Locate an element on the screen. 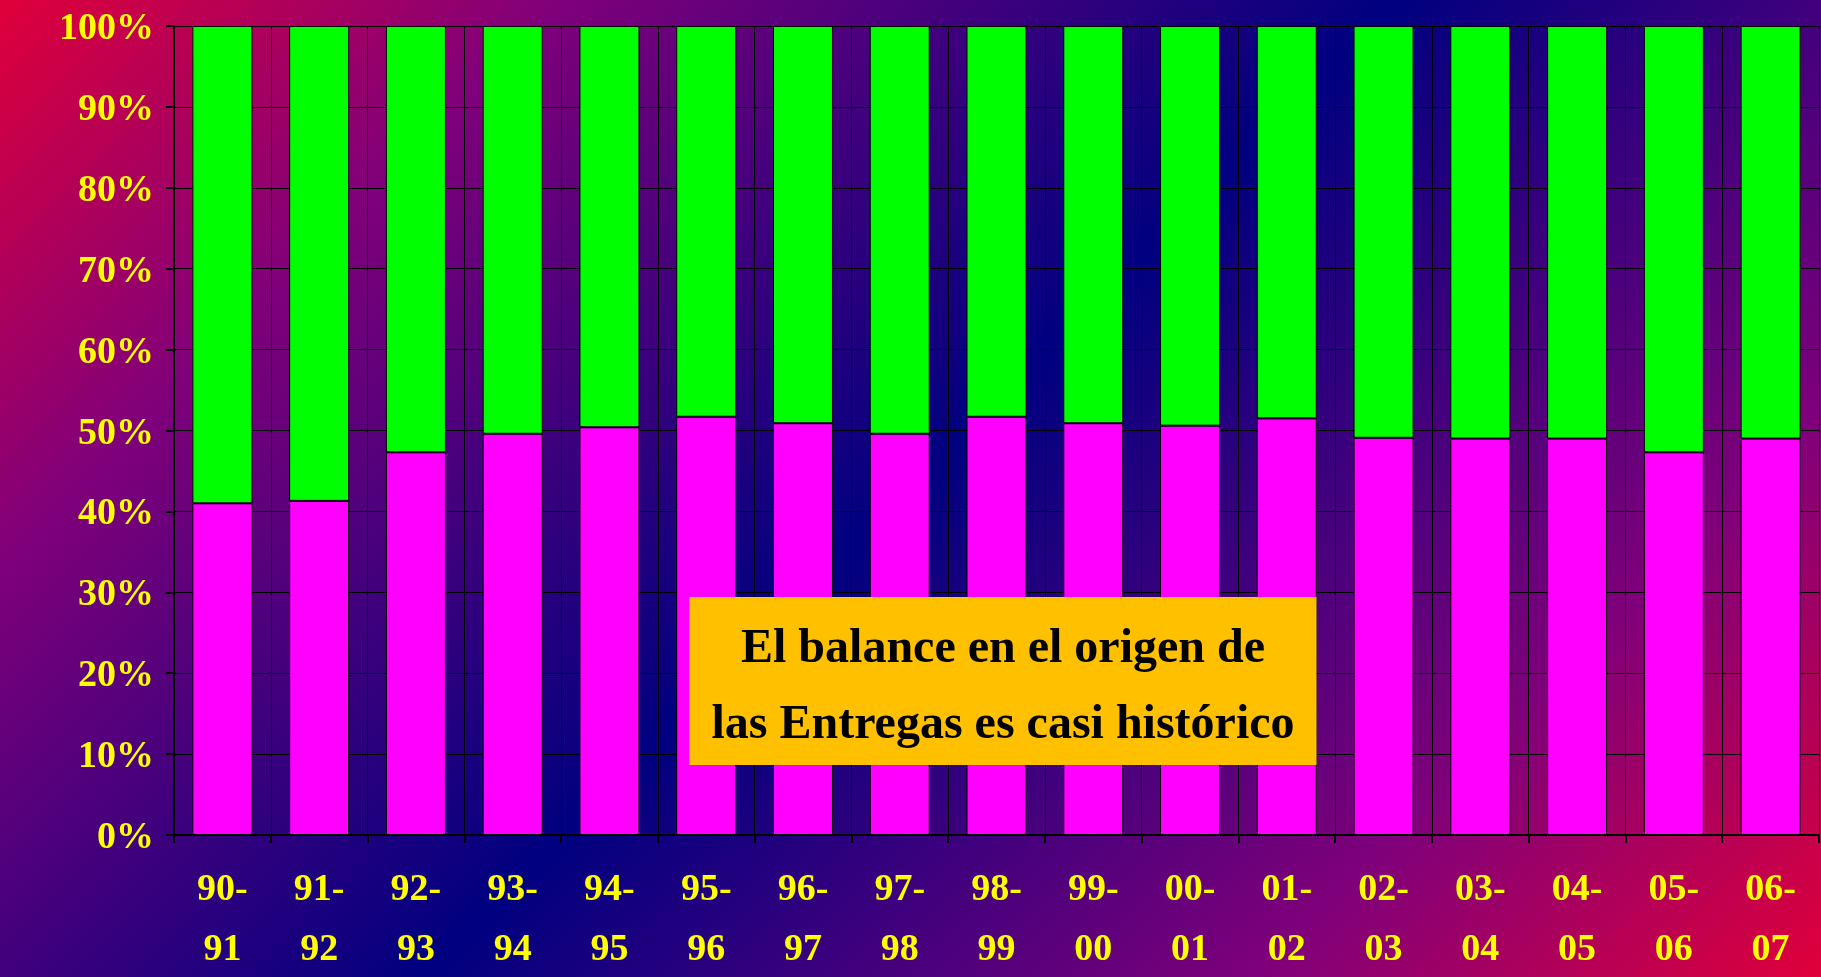 The image size is (1821, 977). y-tick-label: 100% is located at coordinates (106, 26).